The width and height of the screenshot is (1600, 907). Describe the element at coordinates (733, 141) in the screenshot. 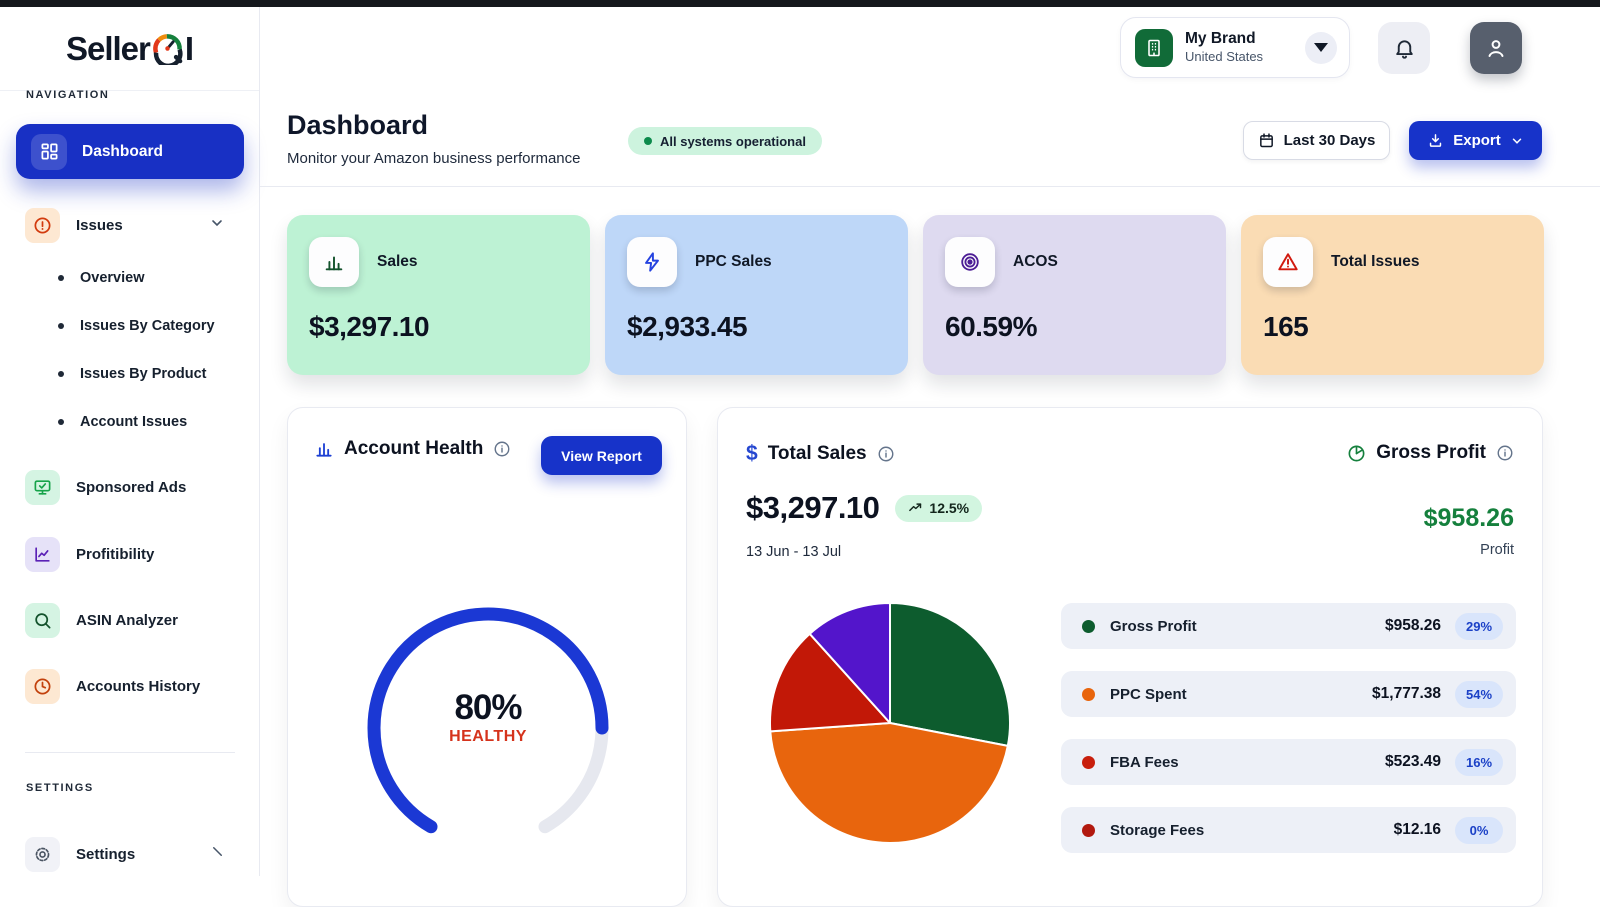

I see `status-badge-label: All systems operational` at that location.